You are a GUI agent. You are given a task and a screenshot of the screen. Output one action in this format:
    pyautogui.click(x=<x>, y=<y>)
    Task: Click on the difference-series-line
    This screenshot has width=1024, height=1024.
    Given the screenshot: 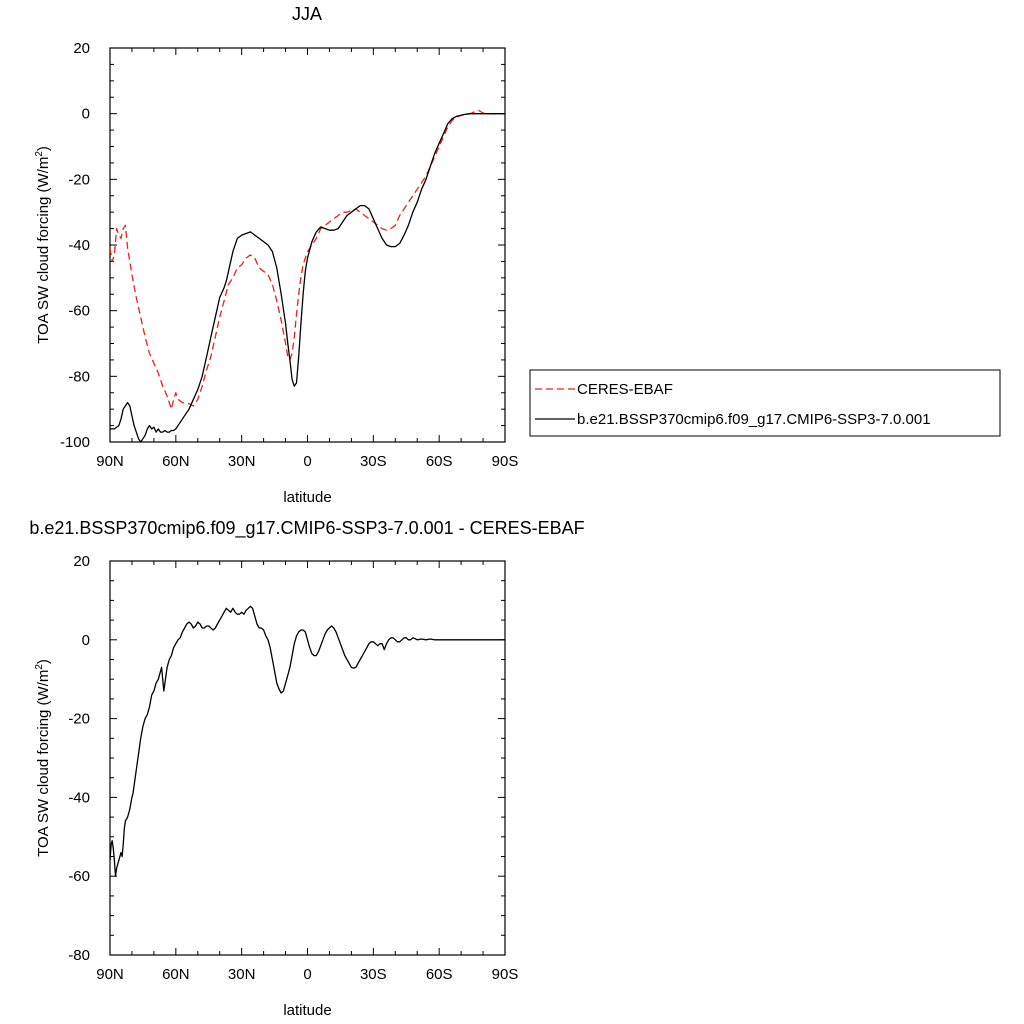 What is the action you would take?
    pyautogui.click(x=307, y=741)
    